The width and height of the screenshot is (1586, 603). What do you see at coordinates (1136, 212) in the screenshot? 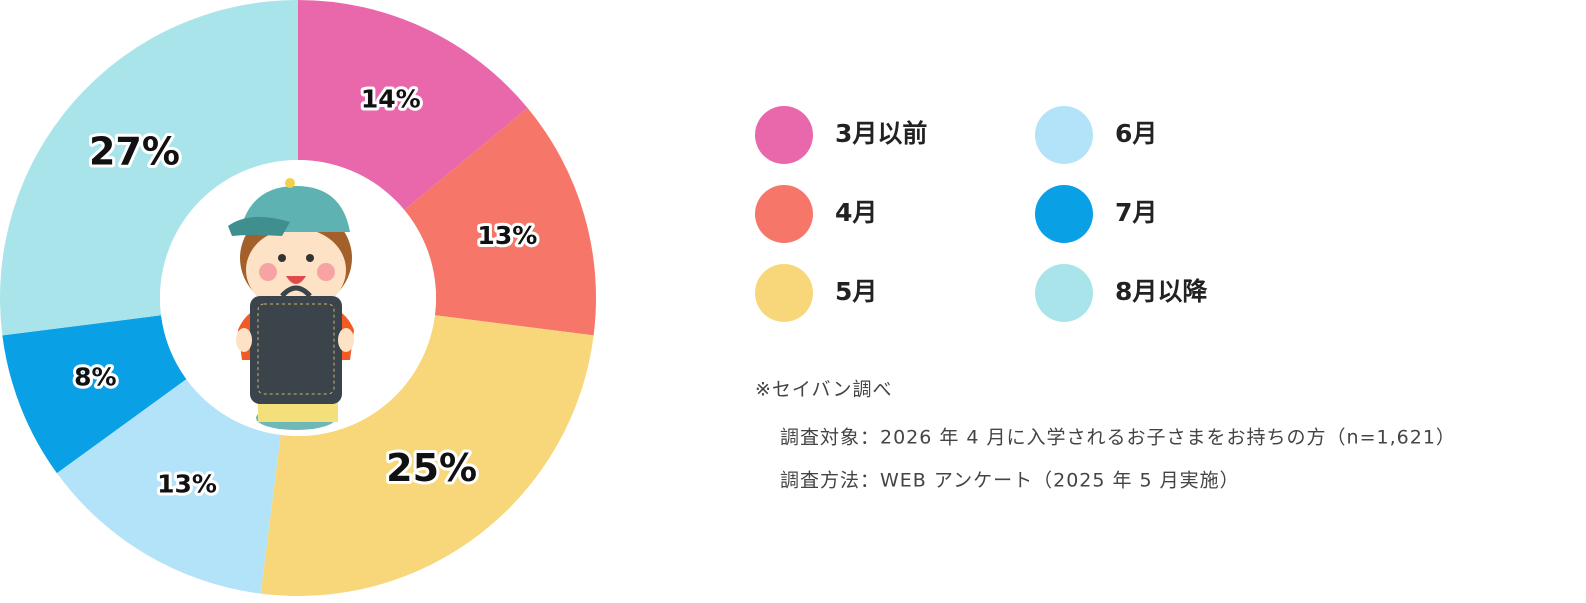
I see `legend-label: 7月` at bounding box center [1136, 212].